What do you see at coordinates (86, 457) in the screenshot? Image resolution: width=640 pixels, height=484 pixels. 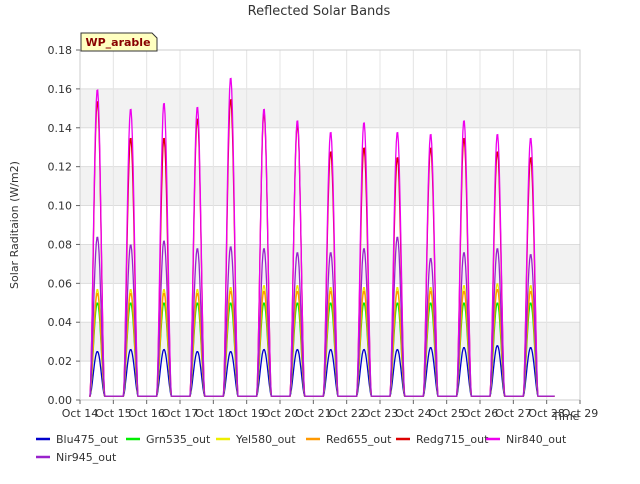 I see `legend-label: Nir945_out` at bounding box center [86, 457].